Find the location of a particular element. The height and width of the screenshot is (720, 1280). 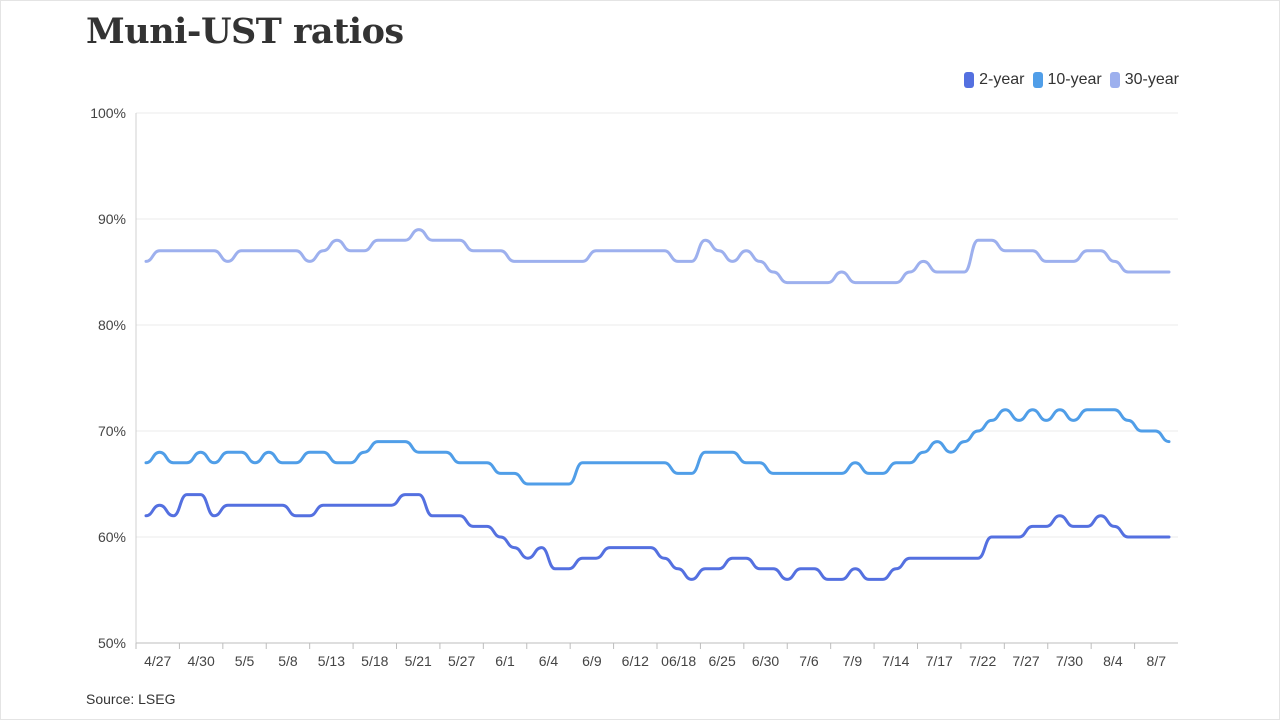

y-tick-label: 80% is located at coordinates (112, 325).